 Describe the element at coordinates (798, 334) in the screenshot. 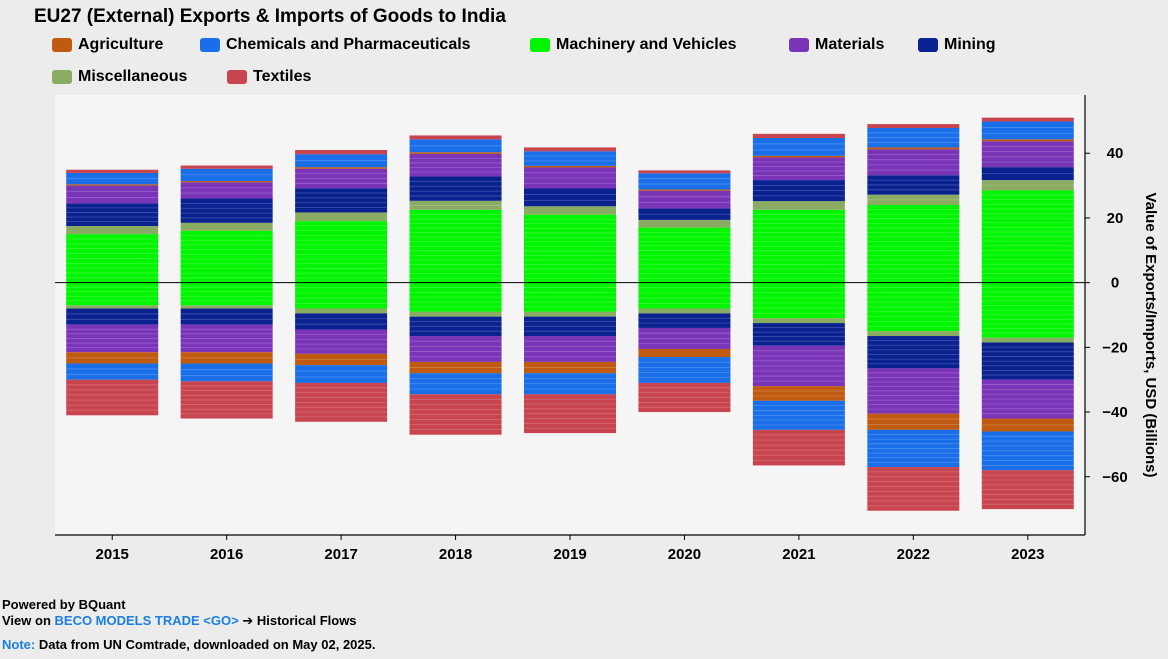

I see `bar-imports-mining-2021` at that location.